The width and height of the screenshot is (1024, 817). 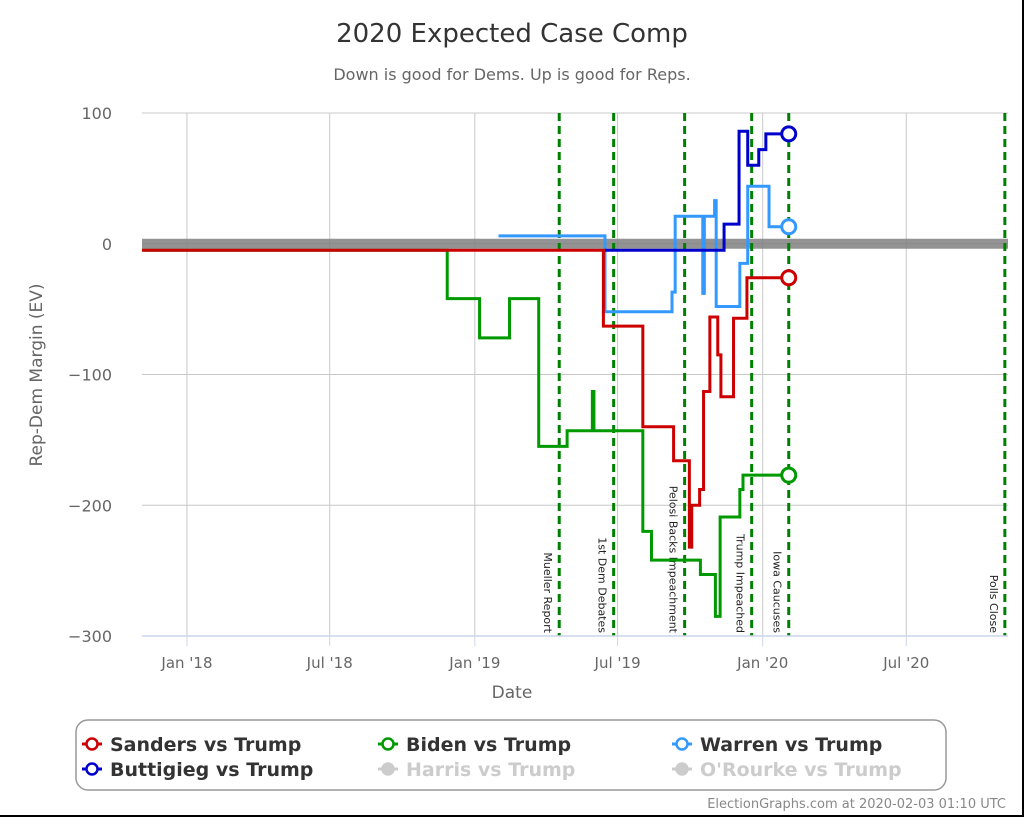 I want to click on legend-box, so click(x=511, y=755).